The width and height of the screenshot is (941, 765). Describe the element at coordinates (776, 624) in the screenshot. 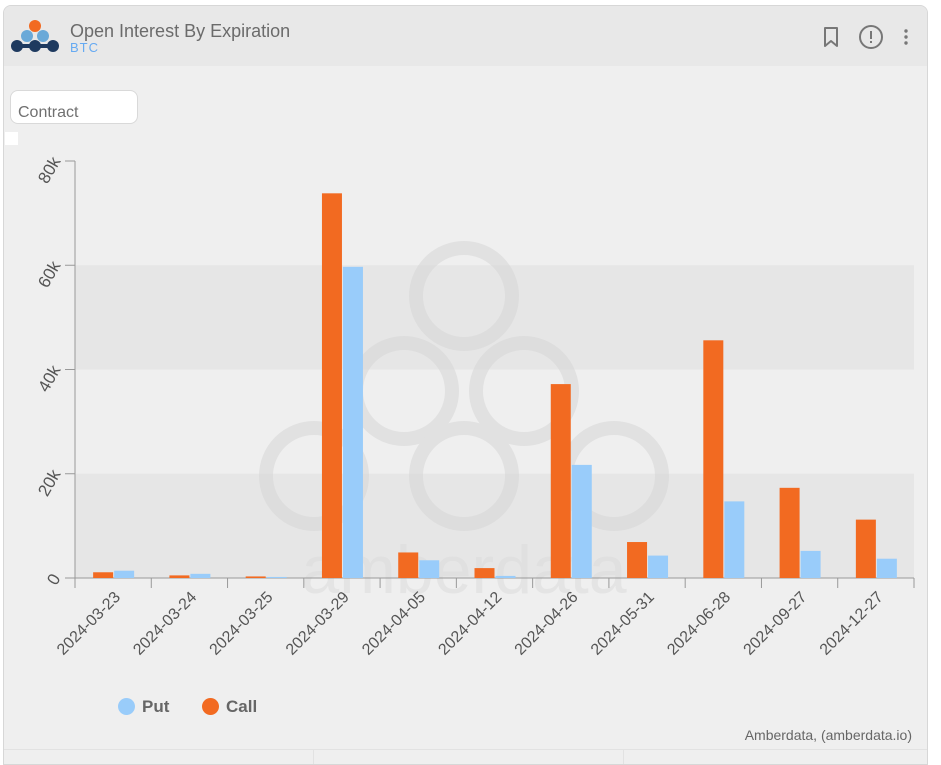

I see `x-tick-label: 2024-09-27` at that location.